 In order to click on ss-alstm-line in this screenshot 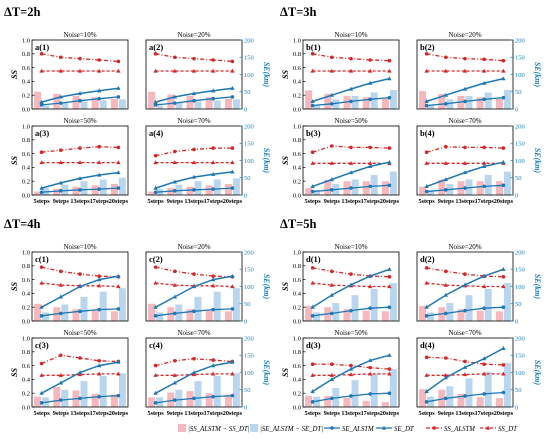, I will do `click(80, 359)`.